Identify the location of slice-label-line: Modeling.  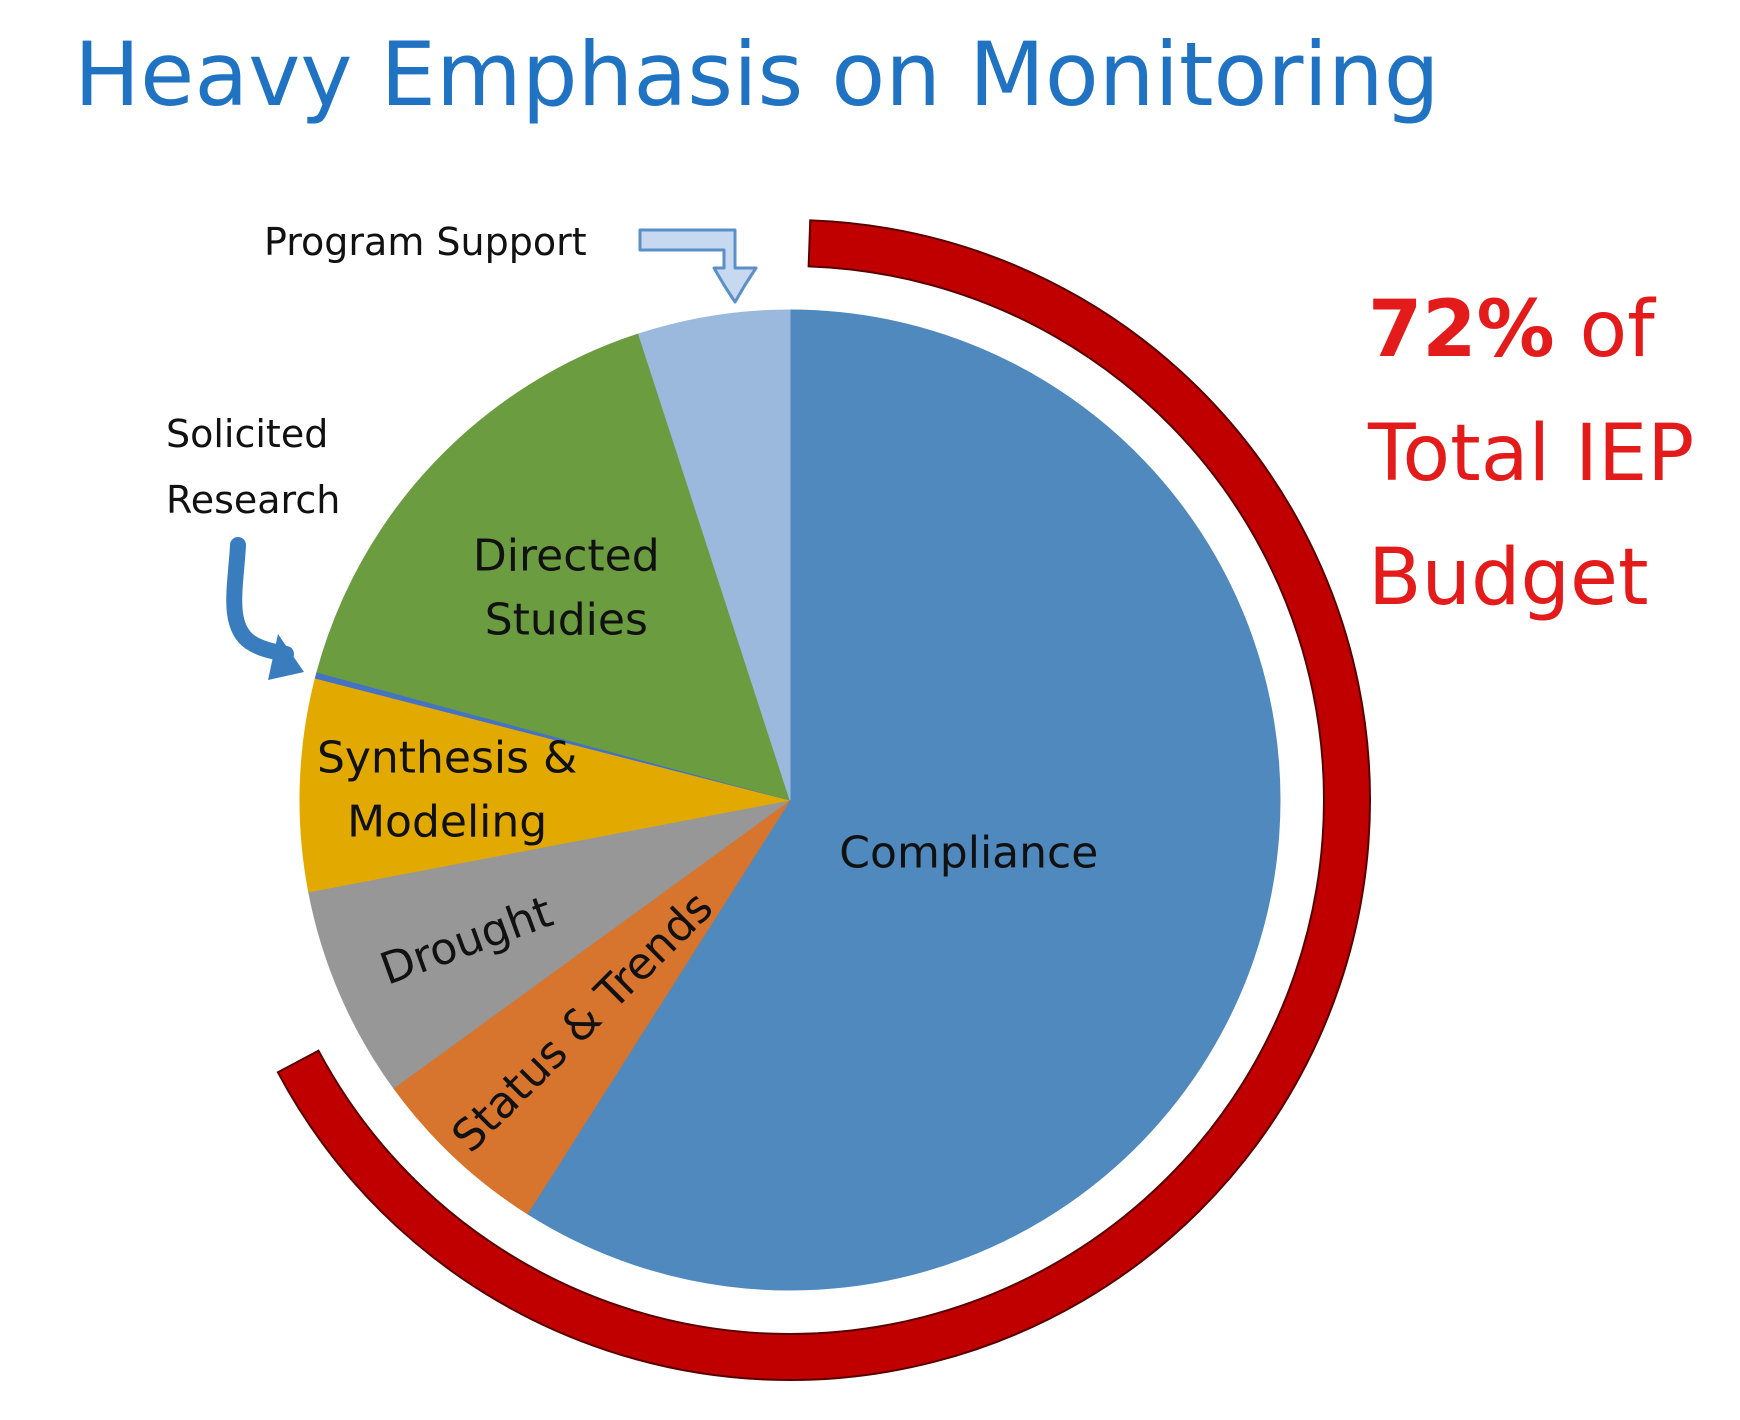
(447, 822).